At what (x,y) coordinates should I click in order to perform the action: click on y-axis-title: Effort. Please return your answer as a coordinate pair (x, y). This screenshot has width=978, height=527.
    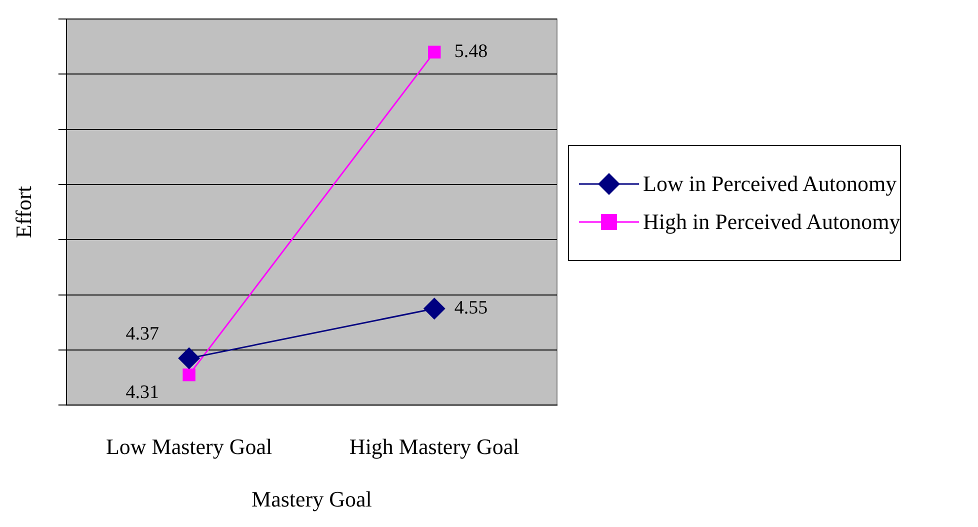
    Looking at the image, I should click on (23, 212).